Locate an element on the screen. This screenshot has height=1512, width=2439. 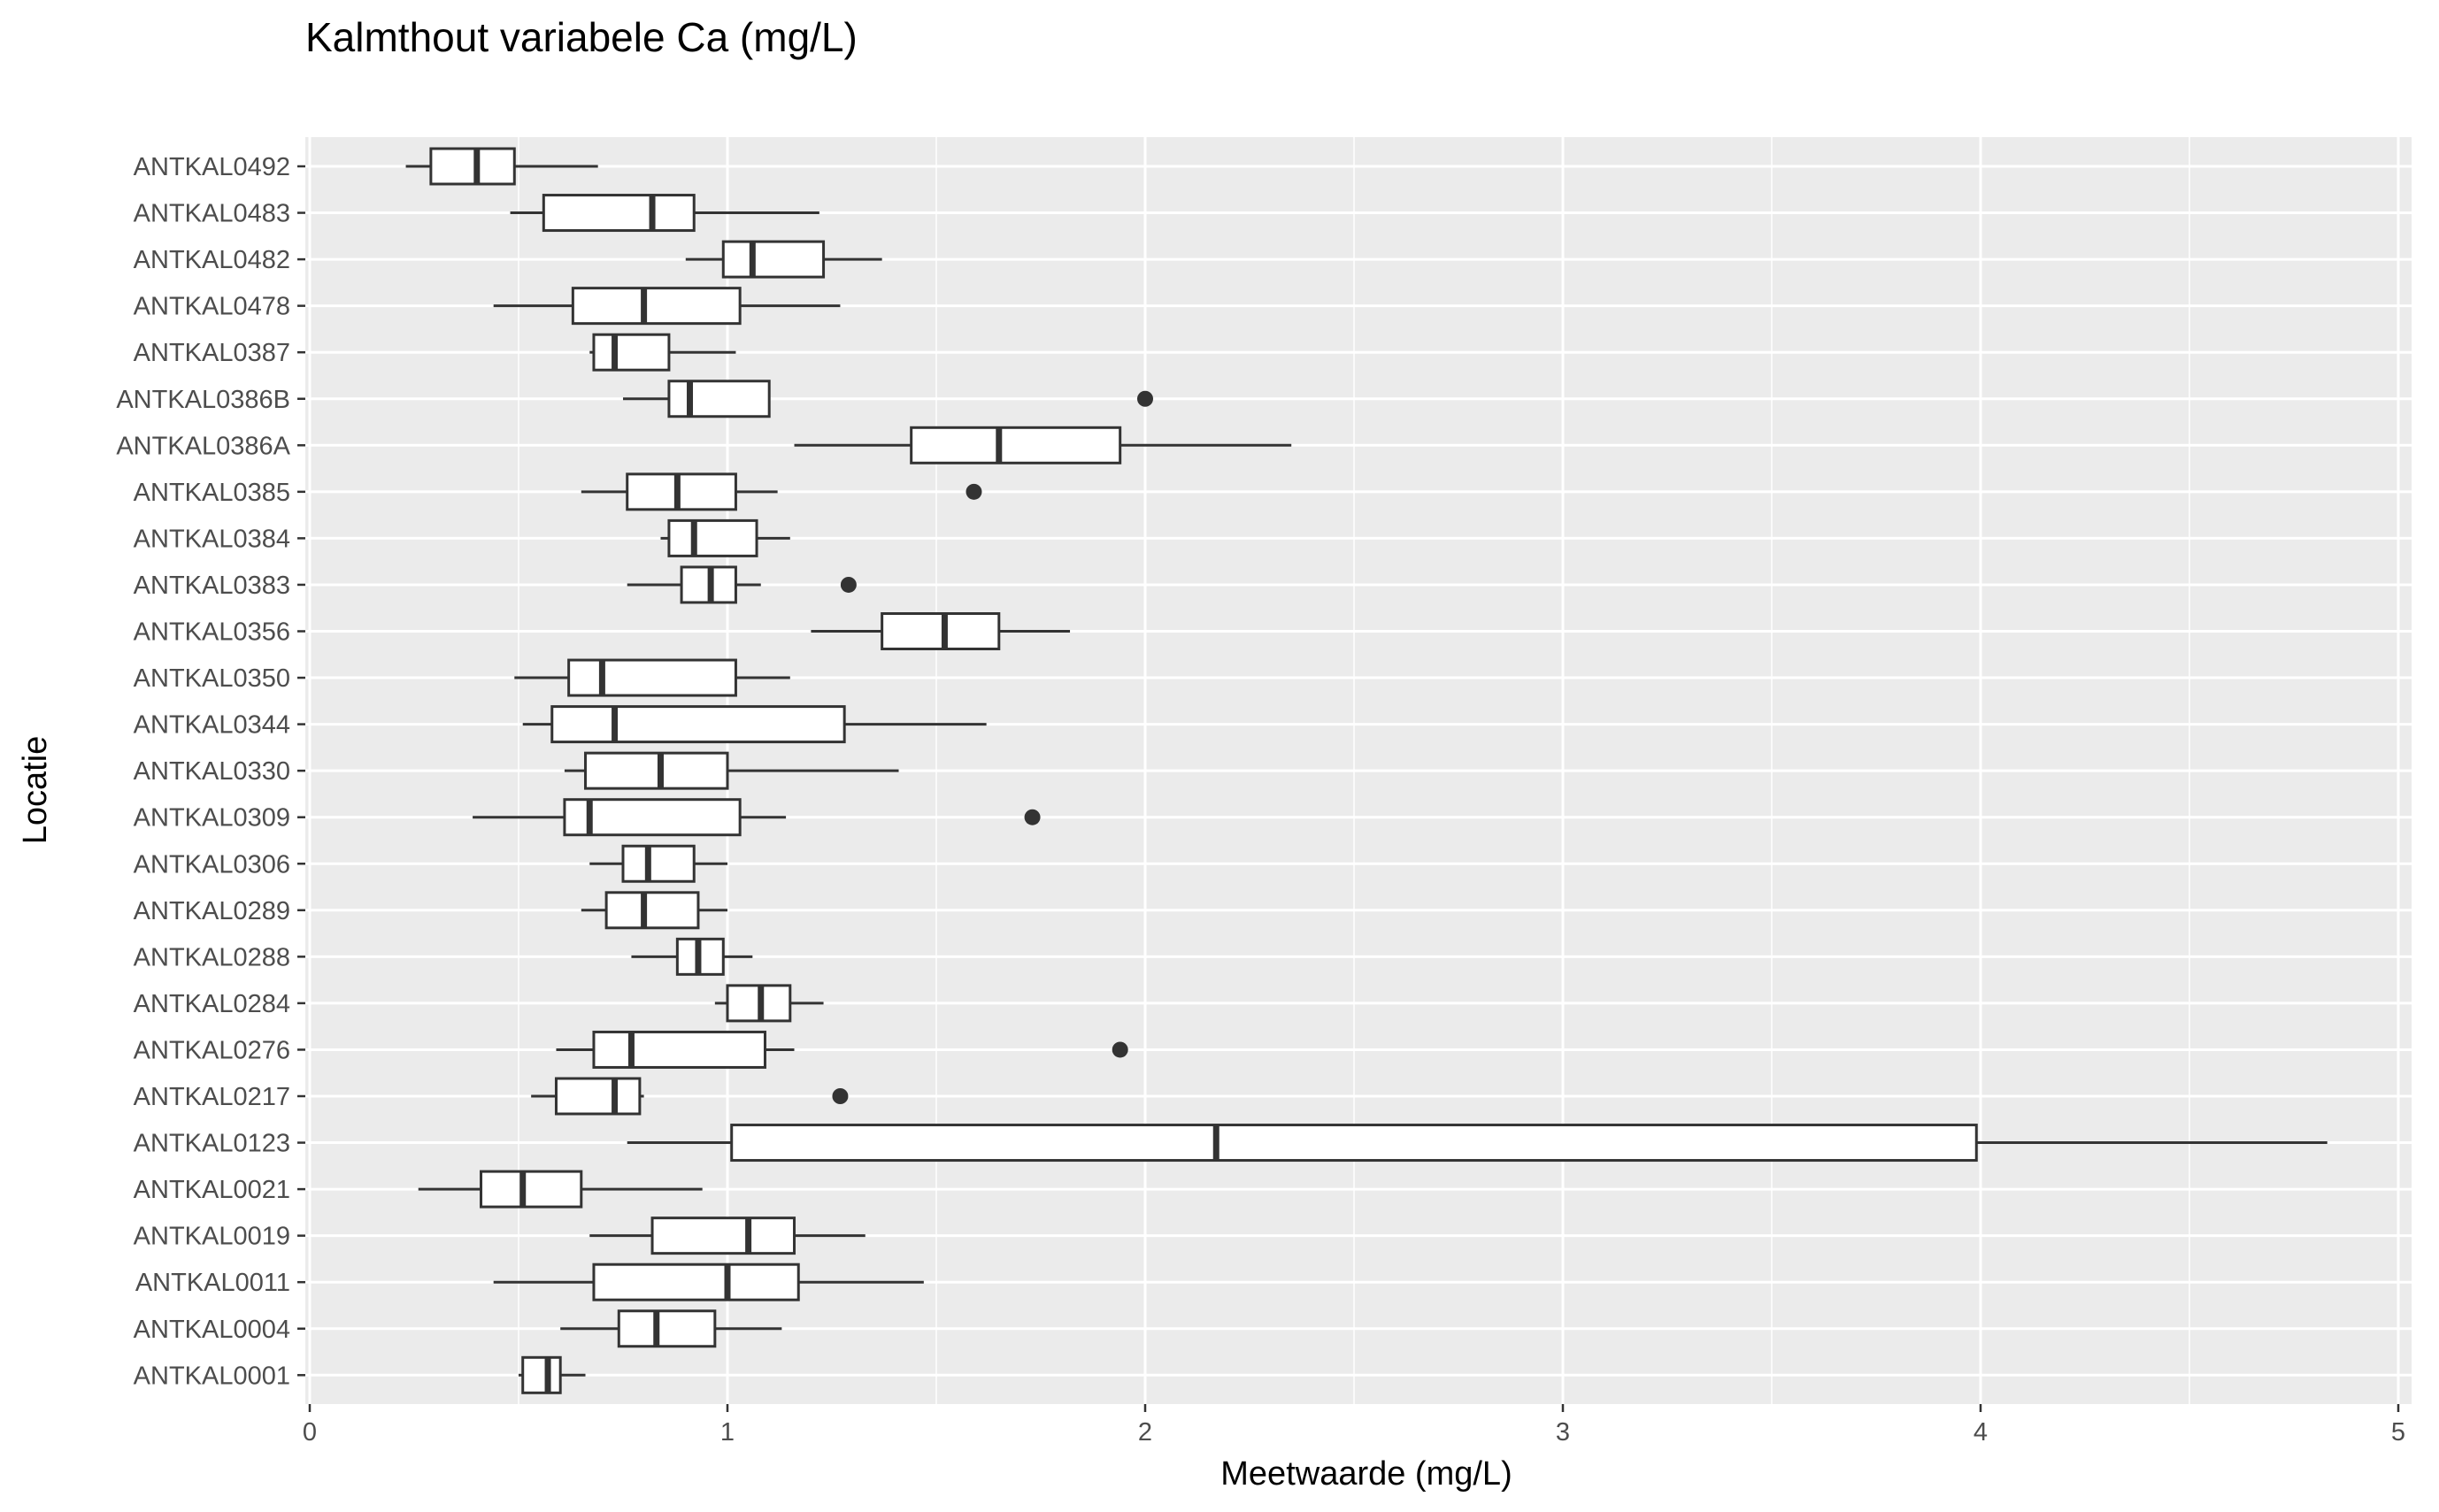
box-antkal0123 is located at coordinates (1477, 1143).